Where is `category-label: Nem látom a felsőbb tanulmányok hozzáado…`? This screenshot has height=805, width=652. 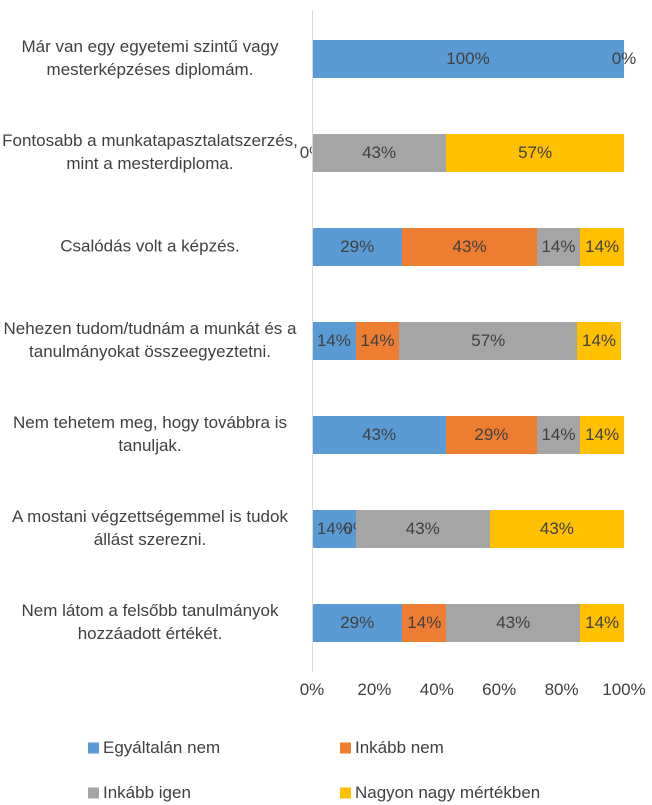
category-label: Nem látom a felsőbb tanulmányok hozzáado… is located at coordinates (150, 622).